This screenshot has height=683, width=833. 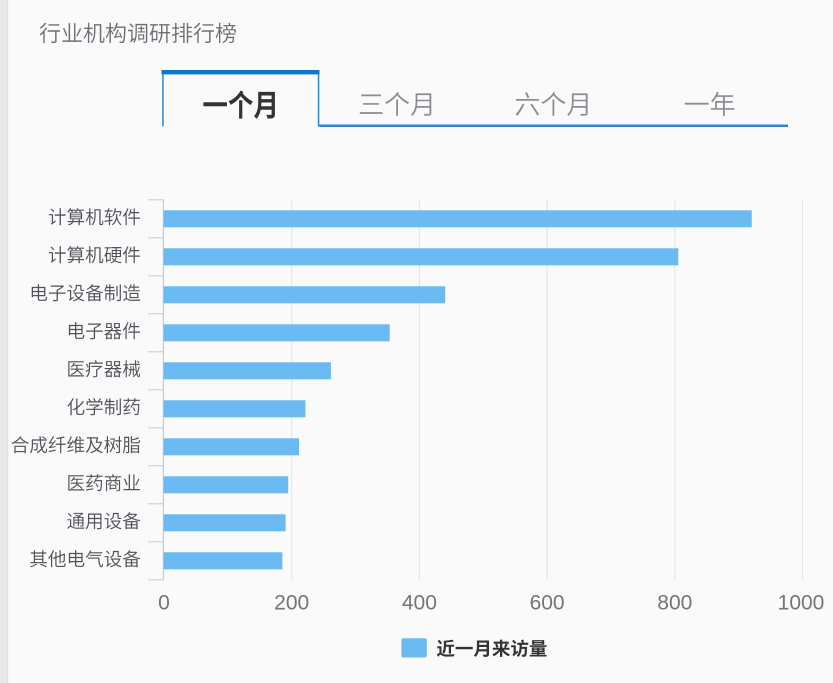 What do you see at coordinates (674, 602) in the screenshot?
I see `svg-text: 800` at bounding box center [674, 602].